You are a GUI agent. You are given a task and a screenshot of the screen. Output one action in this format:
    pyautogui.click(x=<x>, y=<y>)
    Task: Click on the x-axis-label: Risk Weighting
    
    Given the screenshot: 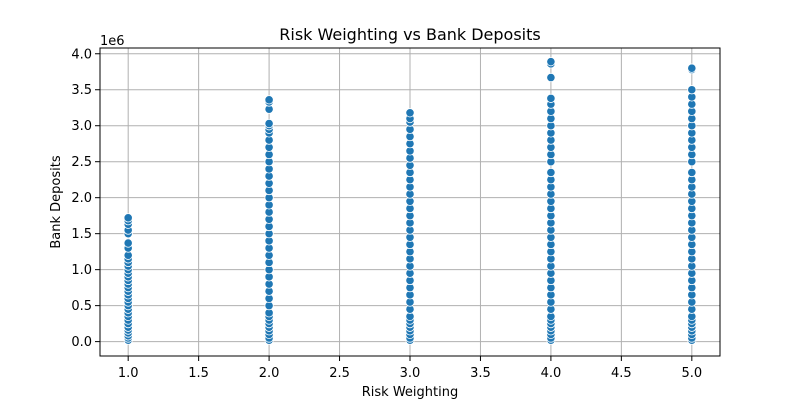 What is the action you would take?
    pyautogui.click(x=410, y=392)
    